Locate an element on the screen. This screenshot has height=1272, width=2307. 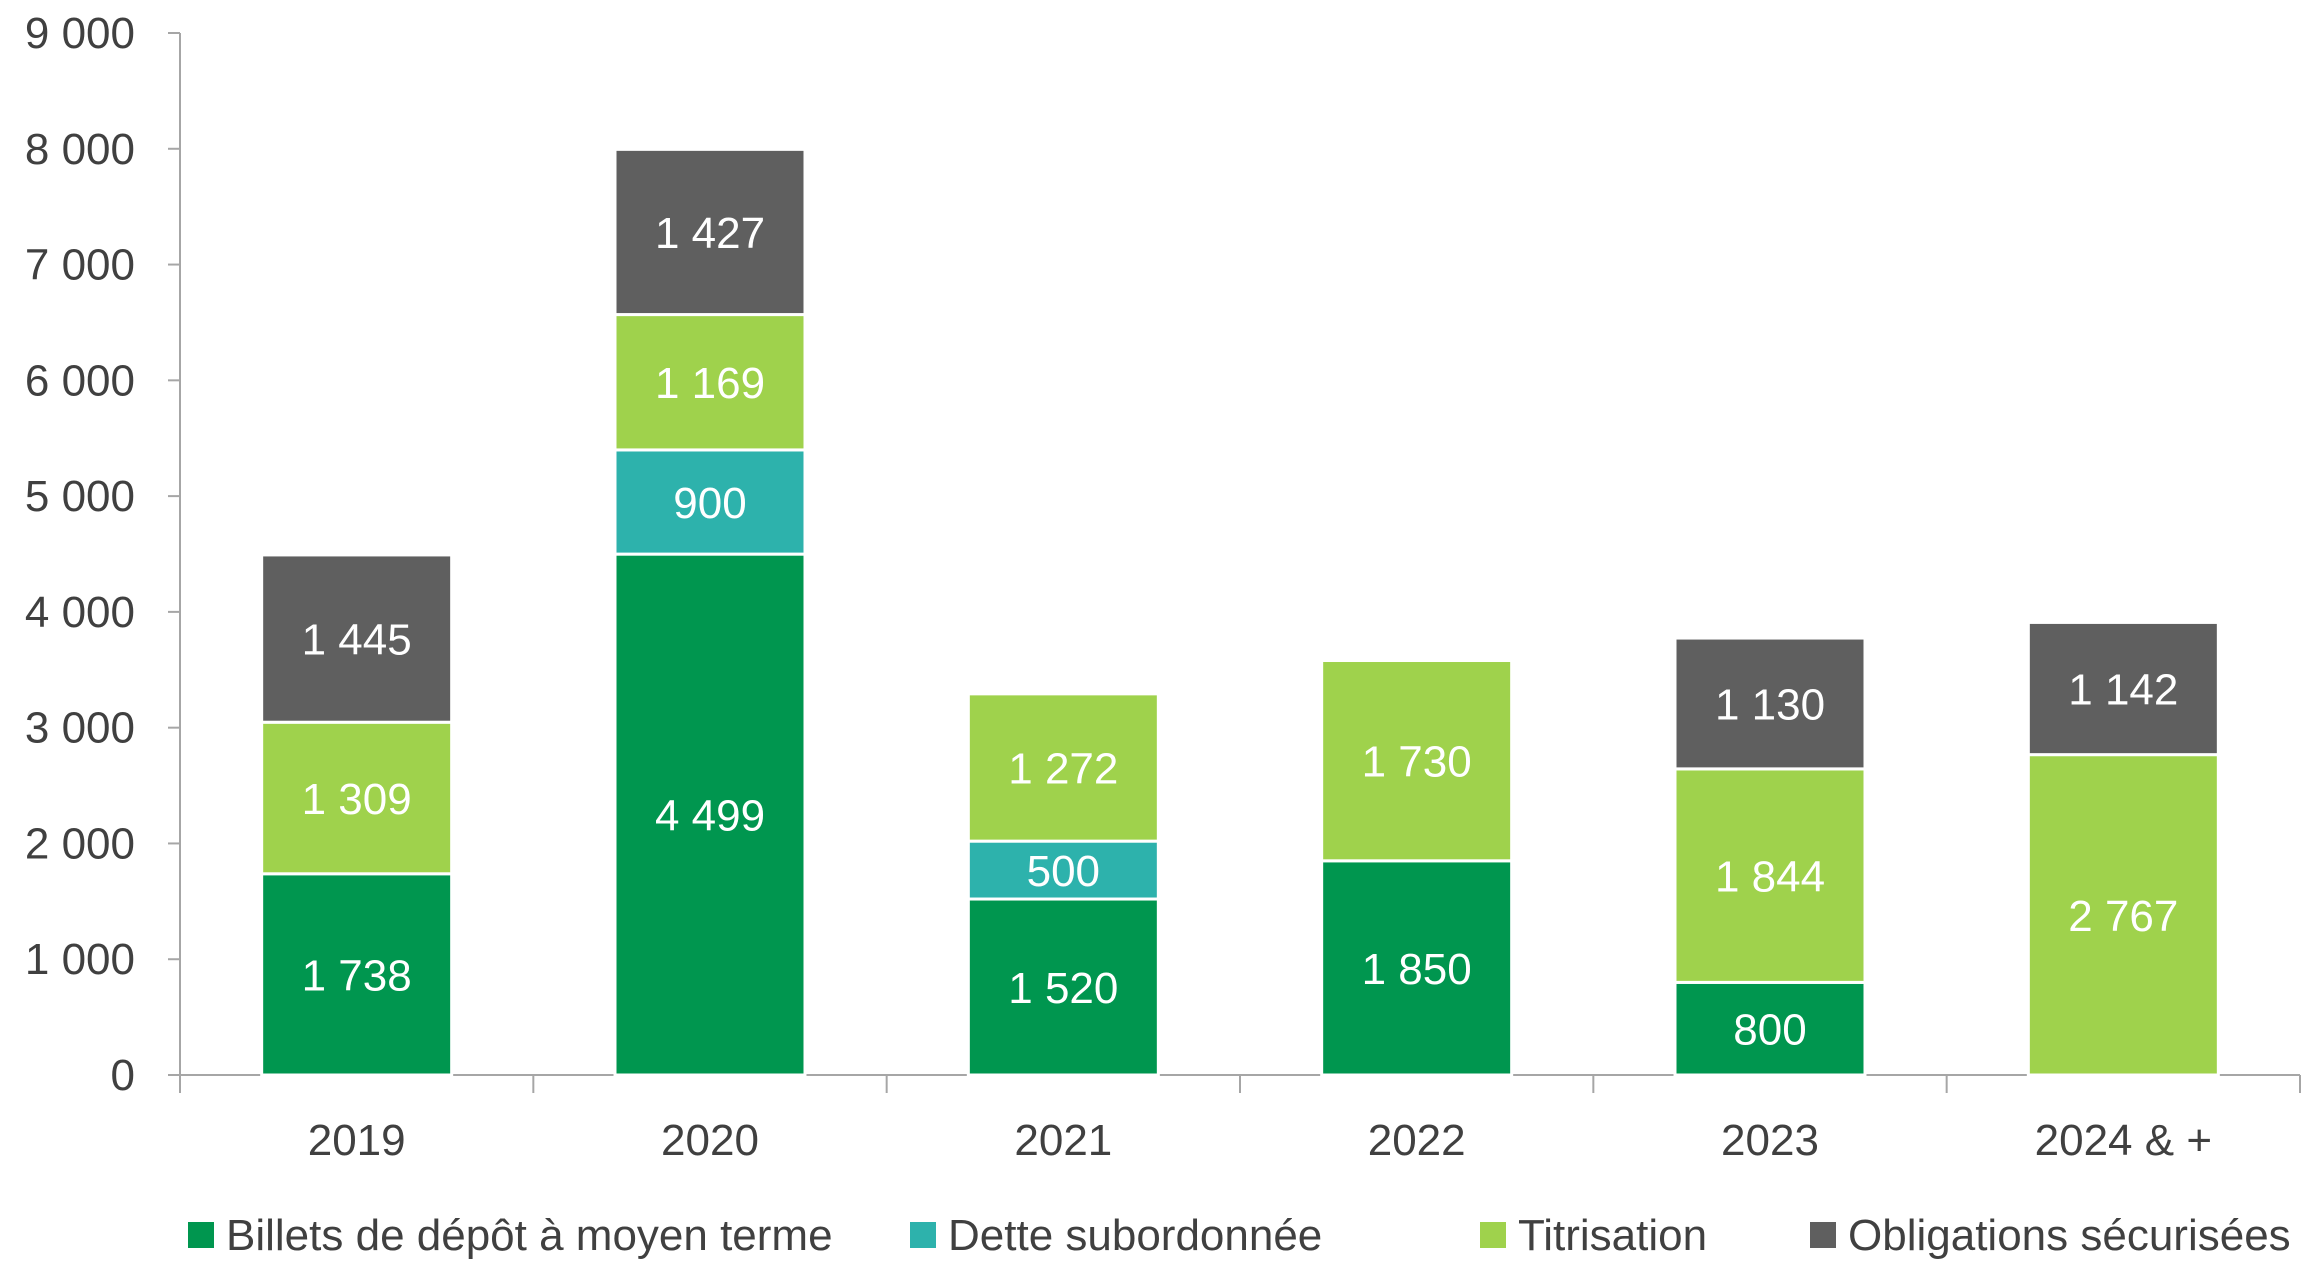
data-label: 1 738 is located at coordinates (357, 975).